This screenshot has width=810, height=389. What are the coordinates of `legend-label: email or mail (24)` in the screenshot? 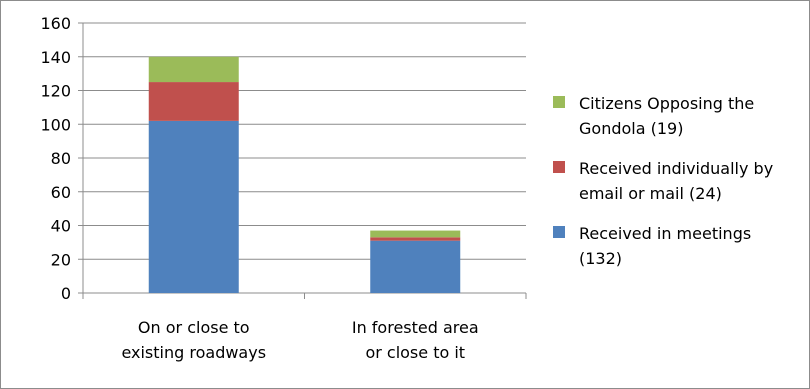 It's located at (650, 193).